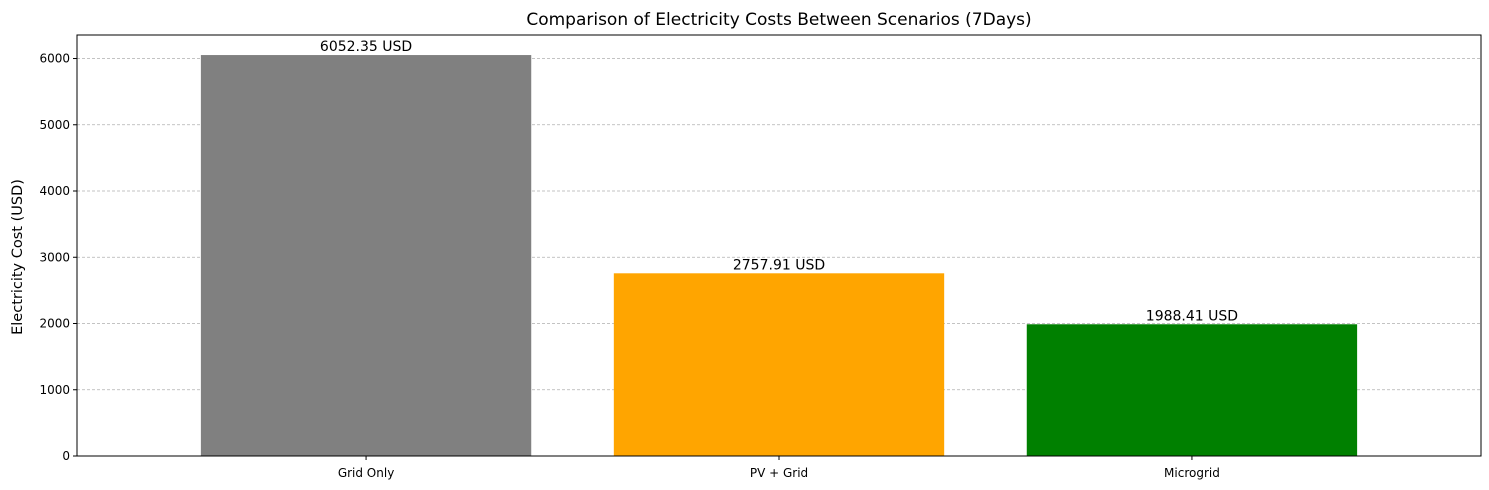  I want to click on x-axis-ticks: Grid Only PV + Grid Microgrid, so click(779, 468).